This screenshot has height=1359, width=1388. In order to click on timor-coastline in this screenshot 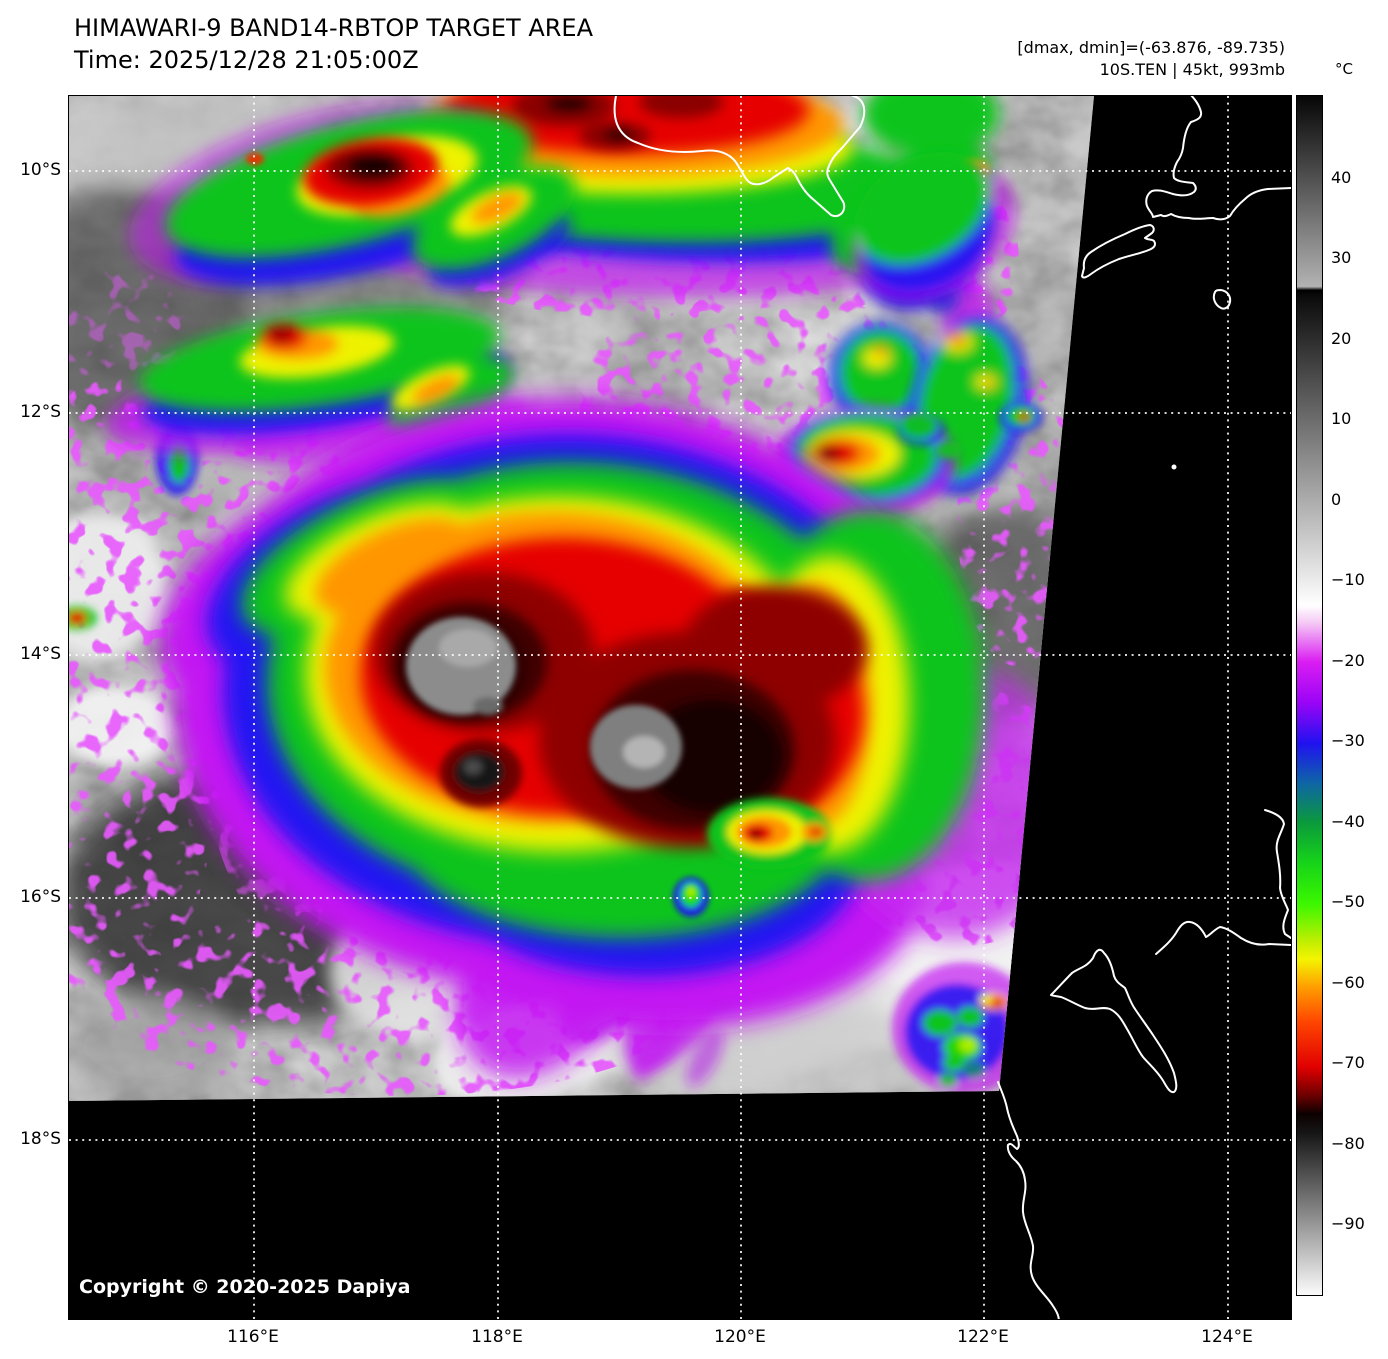, I will do `click(739, 157)`.